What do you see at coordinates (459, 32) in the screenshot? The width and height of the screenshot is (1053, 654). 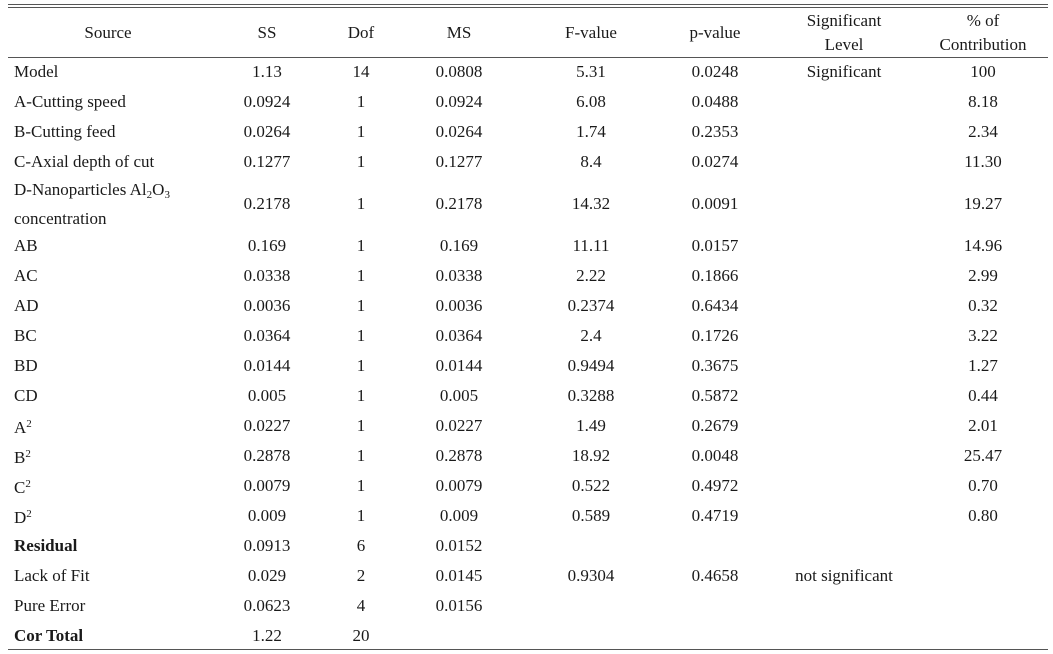 I see `header-ms: MS` at bounding box center [459, 32].